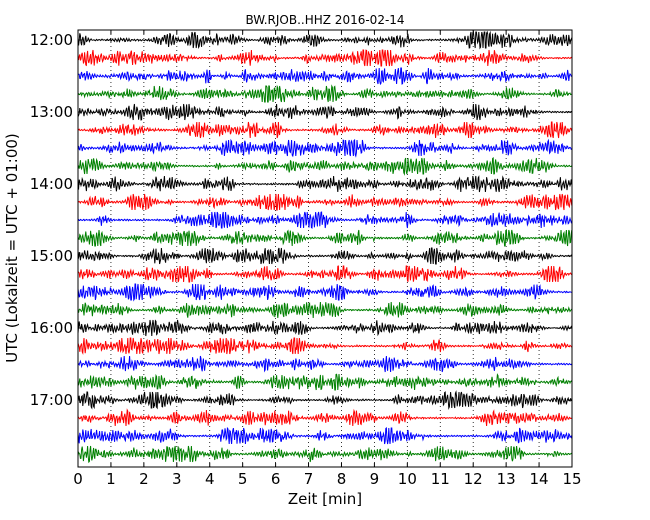 The width and height of the screenshot is (650, 520). I want to click on x-tick-label: 6, so click(276, 479).